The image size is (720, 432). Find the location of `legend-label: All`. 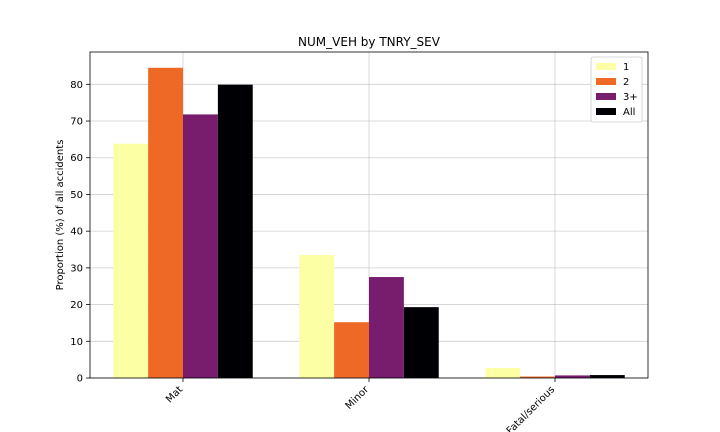

legend-label: All is located at coordinates (629, 112).